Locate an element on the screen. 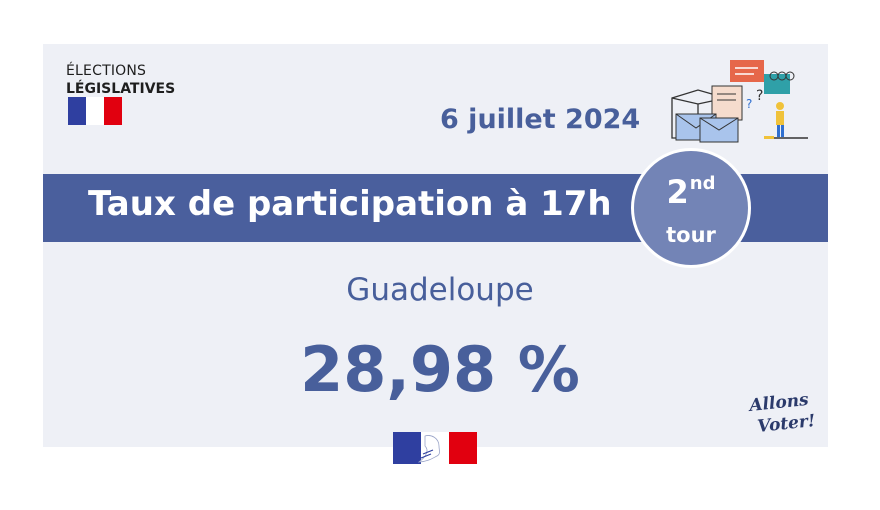  allons-voter-slogan: Allons Voter! is located at coordinates (781, 414).